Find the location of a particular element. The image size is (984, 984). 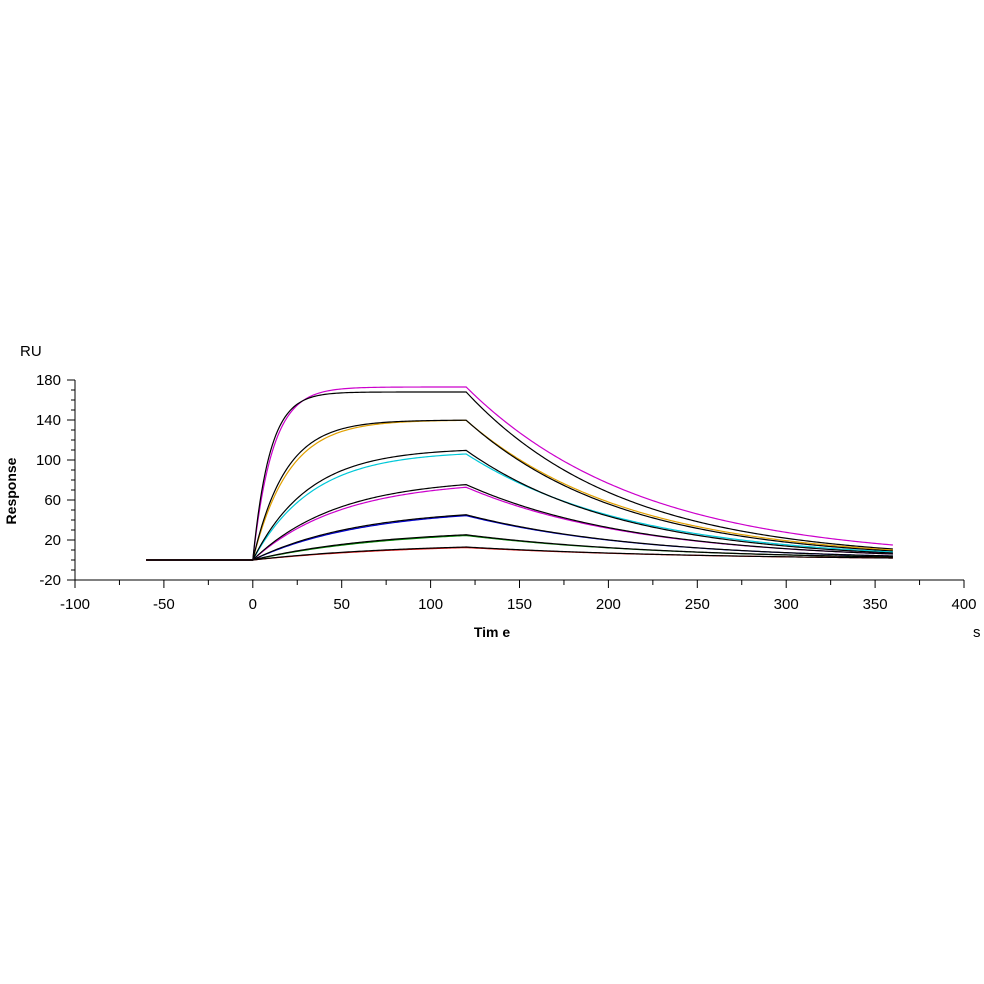

y-tick-label: 180 is located at coordinates (48, 380).